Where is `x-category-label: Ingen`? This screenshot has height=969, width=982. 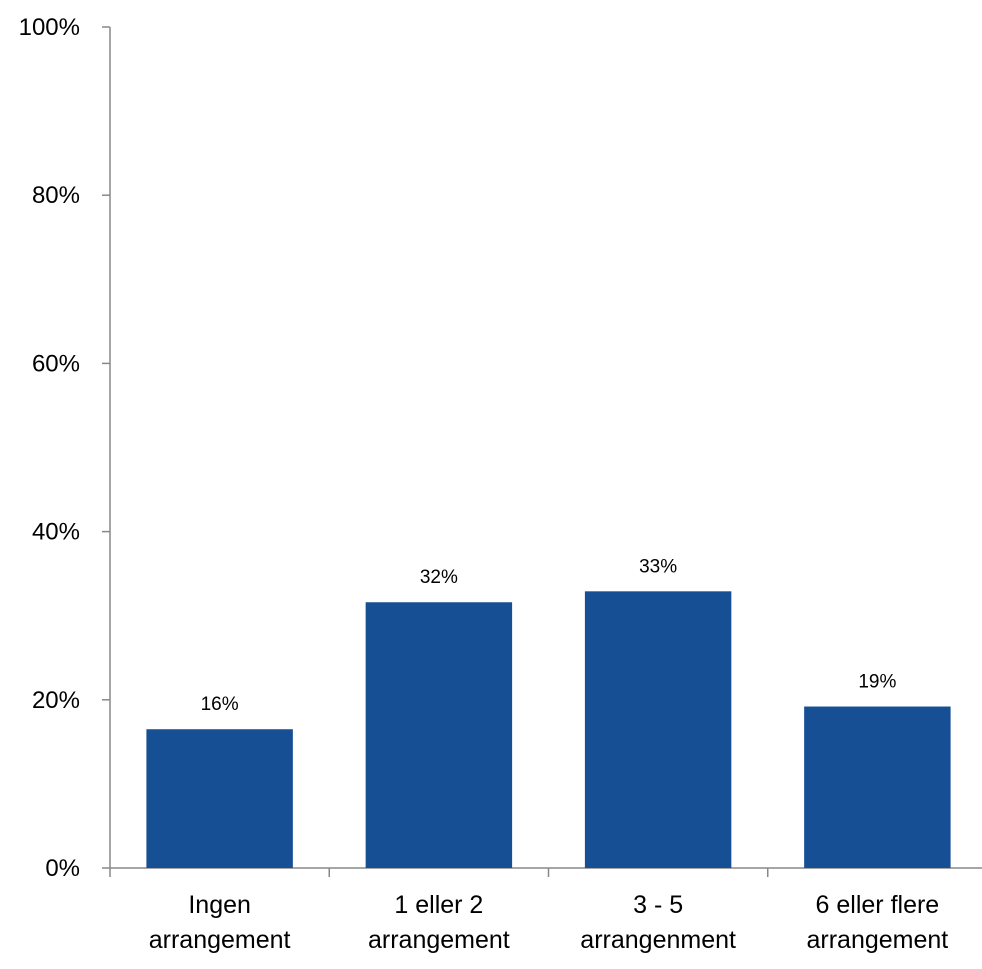
x-category-label: Ingen is located at coordinates (219, 905).